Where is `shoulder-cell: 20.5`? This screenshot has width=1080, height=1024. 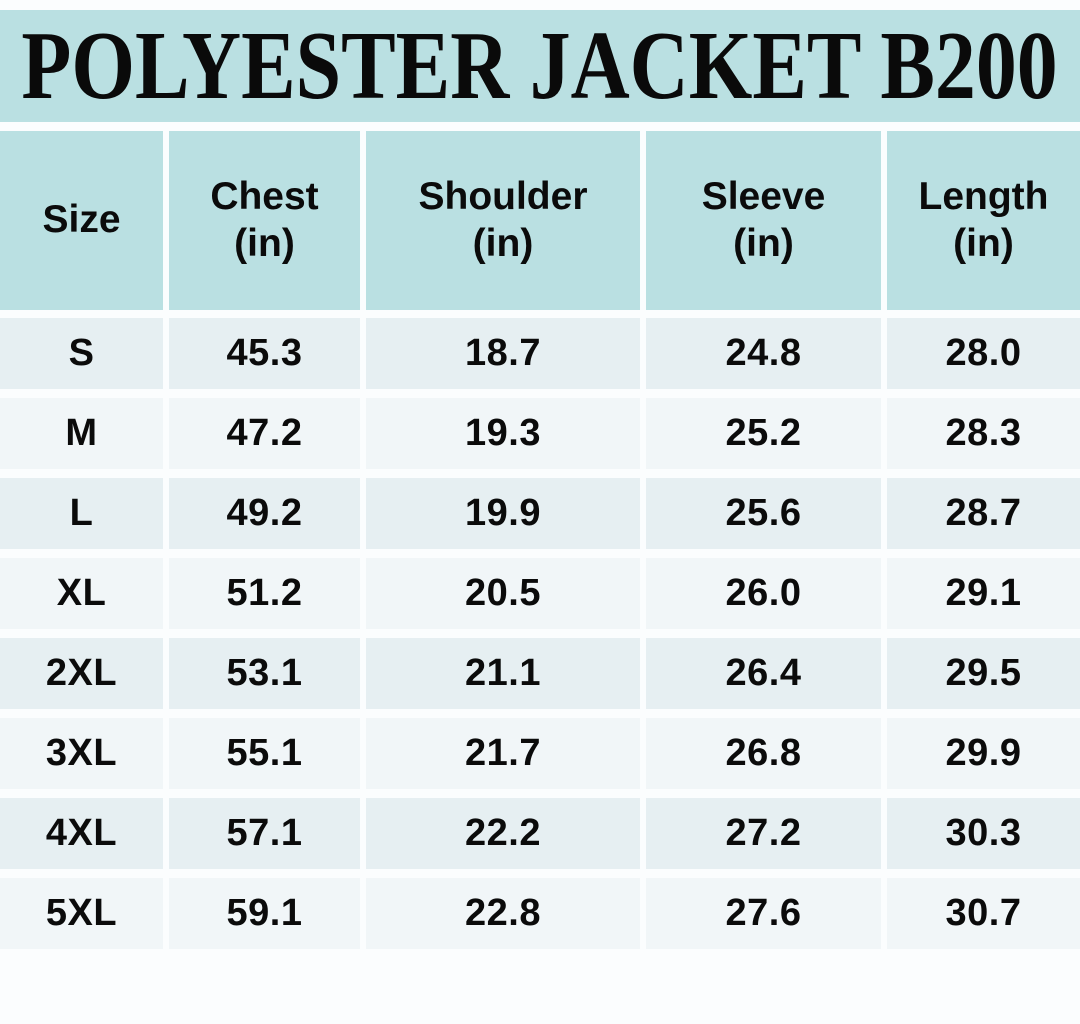
shoulder-cell: 20.5 is located at coordinates (503, 593).